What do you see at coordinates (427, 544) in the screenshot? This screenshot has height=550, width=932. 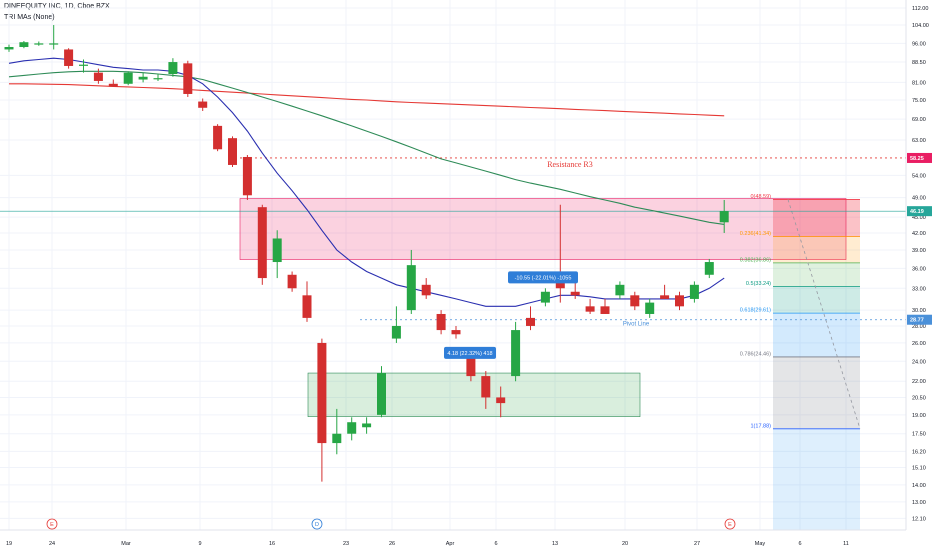 I see `time-axis: 19 24 Mar 9 16 23 26 Apr 6 13 20 27 May 6 11` at bounding box center [427, 544].